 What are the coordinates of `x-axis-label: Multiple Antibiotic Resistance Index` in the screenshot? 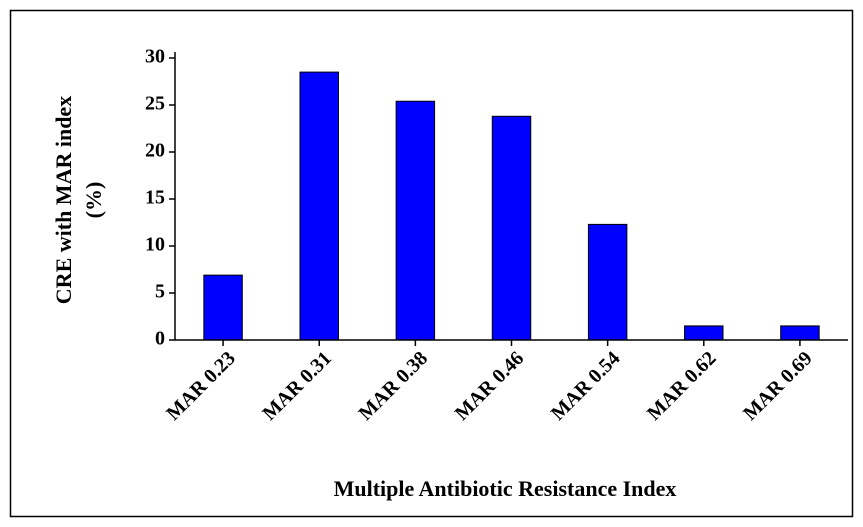 It's located at (505, 488).